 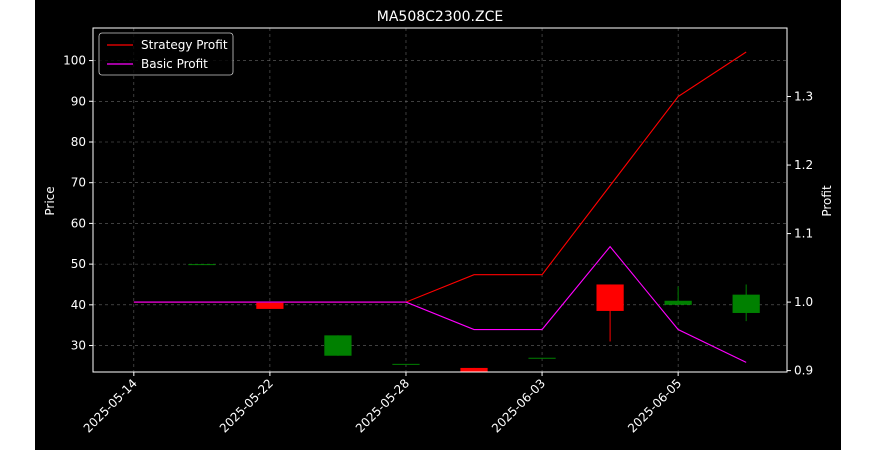 I want to click on x-tick-label: 2025-05-14, so click(x=110, y=405).